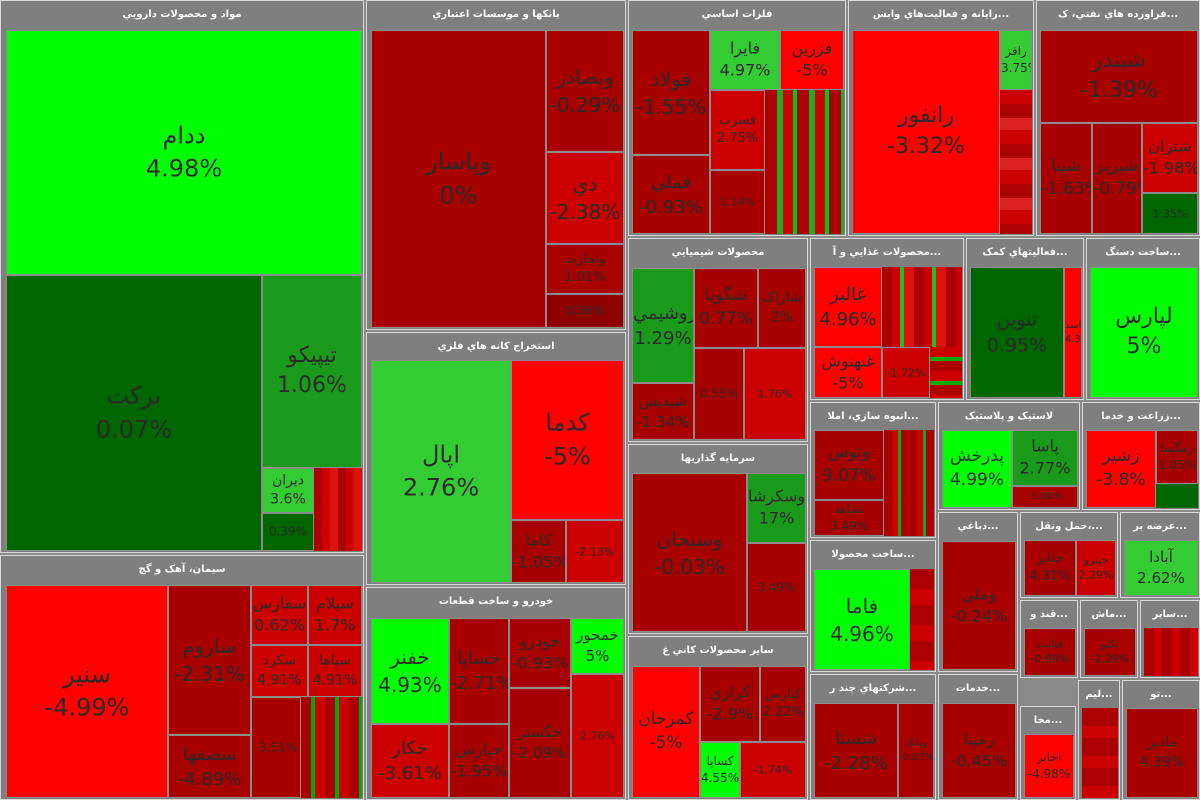  I want to click on sector-support-activities: فعاليتهاي کمک... تنوين 0.95% اسد 4.38%, so click(1025, 319).